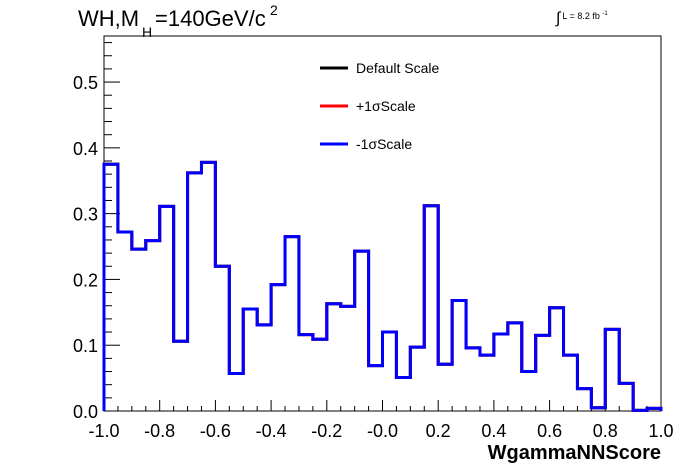 This screenshot has width=696, height=472. What do you see at coordinates (210, 18) in the screenshot?
I see `title-rest: =140GeV/c` at bounding box center [210, 18].